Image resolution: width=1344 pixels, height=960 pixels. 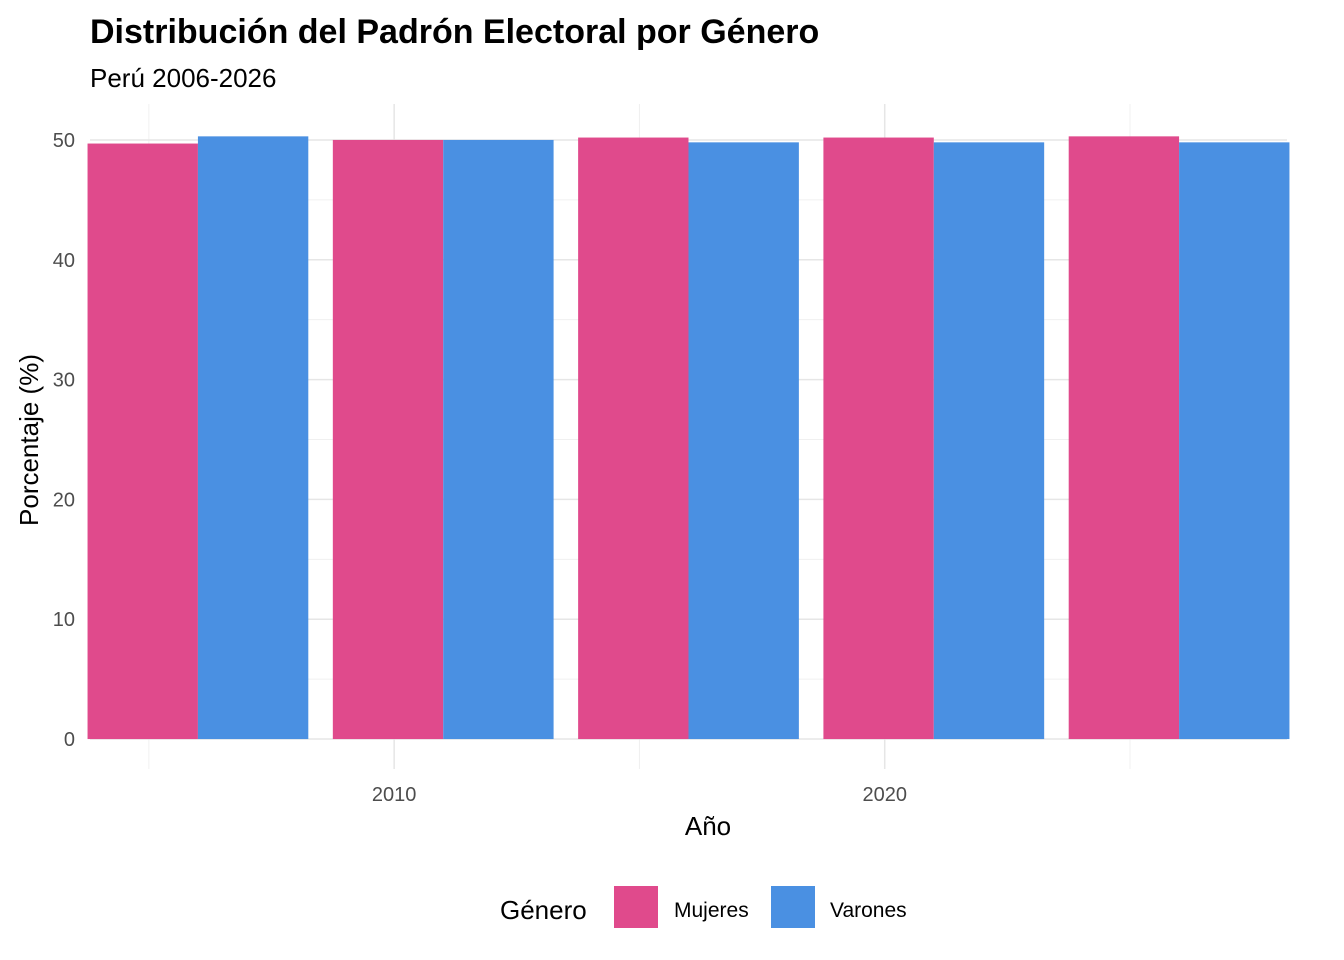 What do you see at coordinates (64, 620) in the screenshot?
I see `y-tick-label: 10` at bounding box center [64, 620].